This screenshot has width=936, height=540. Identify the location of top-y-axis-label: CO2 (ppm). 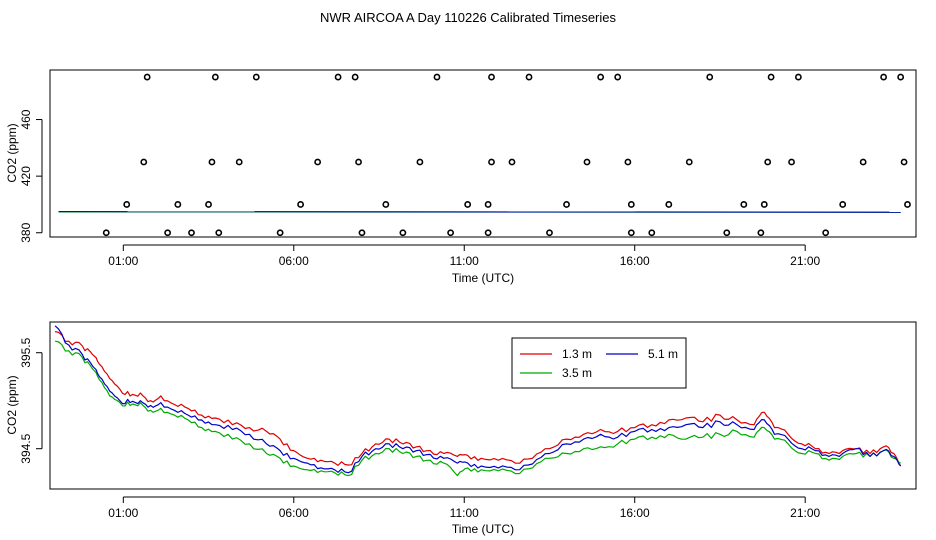
(12, 152).